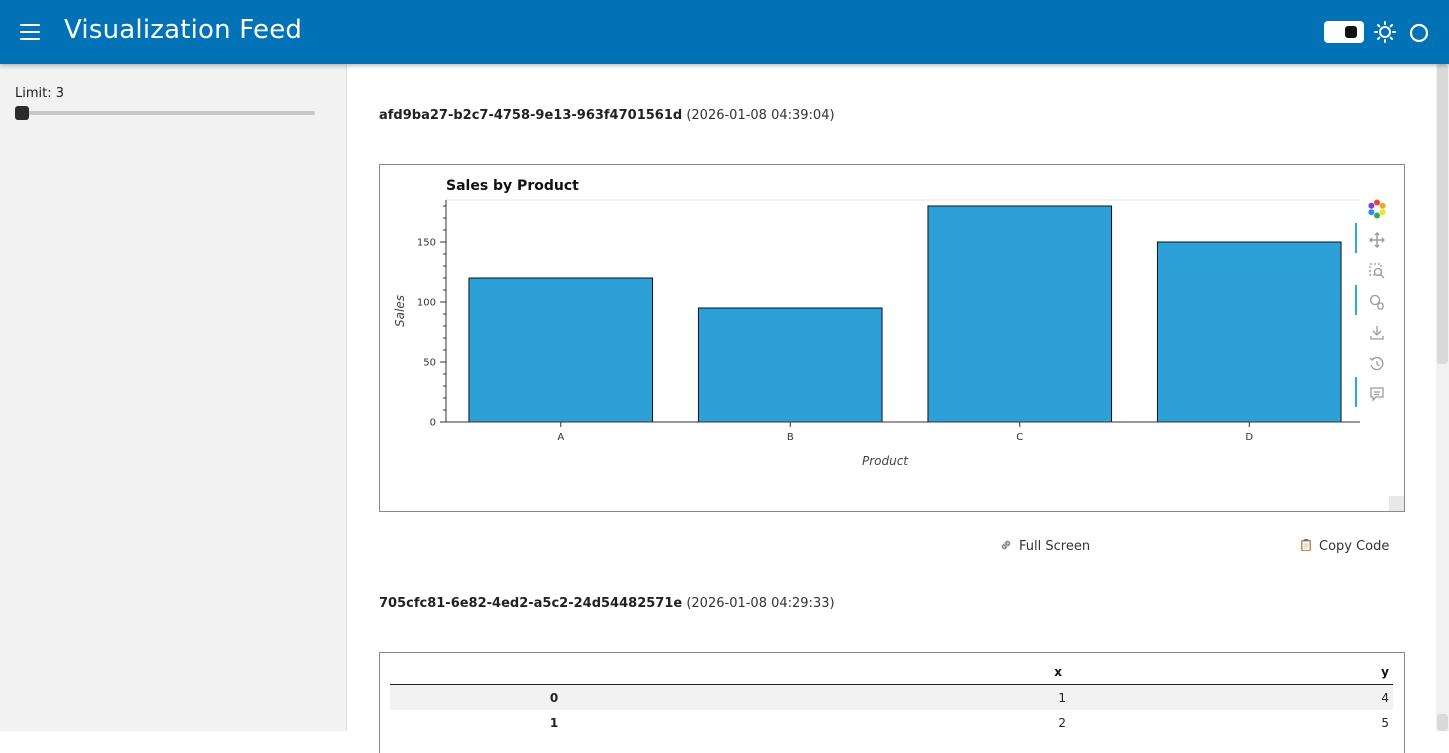  What do you see at coordinates (400, 311) in the screenshot?
I see `y-axis-label: Sales` at bounding box center [400, 311].